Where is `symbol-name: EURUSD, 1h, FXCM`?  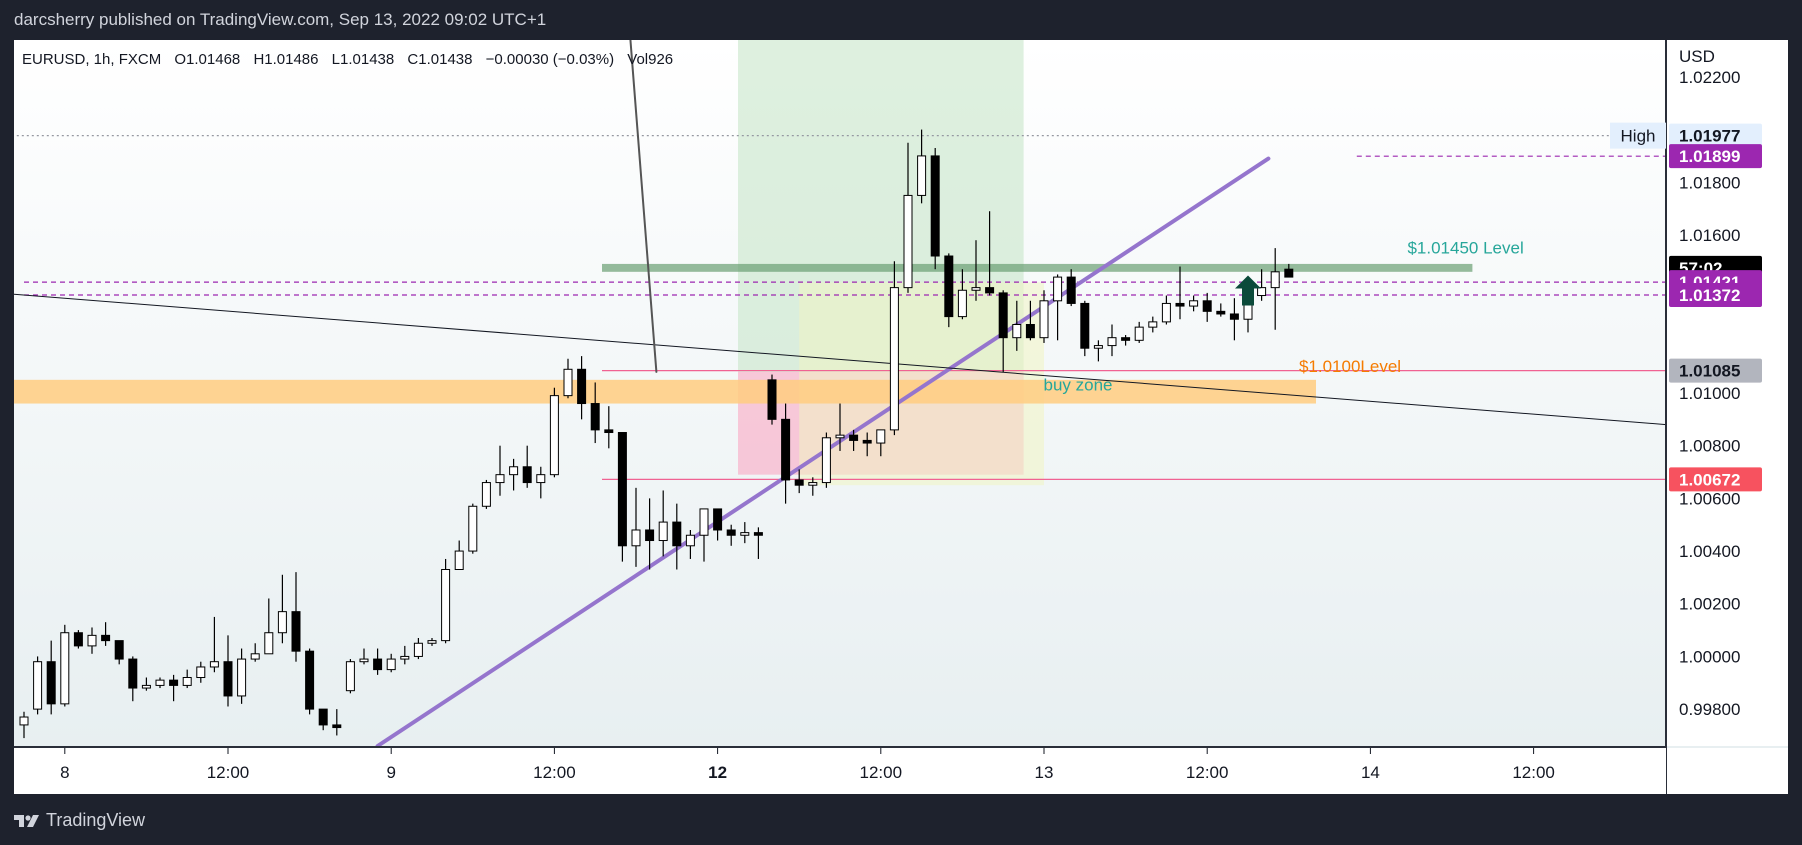 symbol-name: EURUSD, 1h, FXCM is located at coordinates (91, 59).